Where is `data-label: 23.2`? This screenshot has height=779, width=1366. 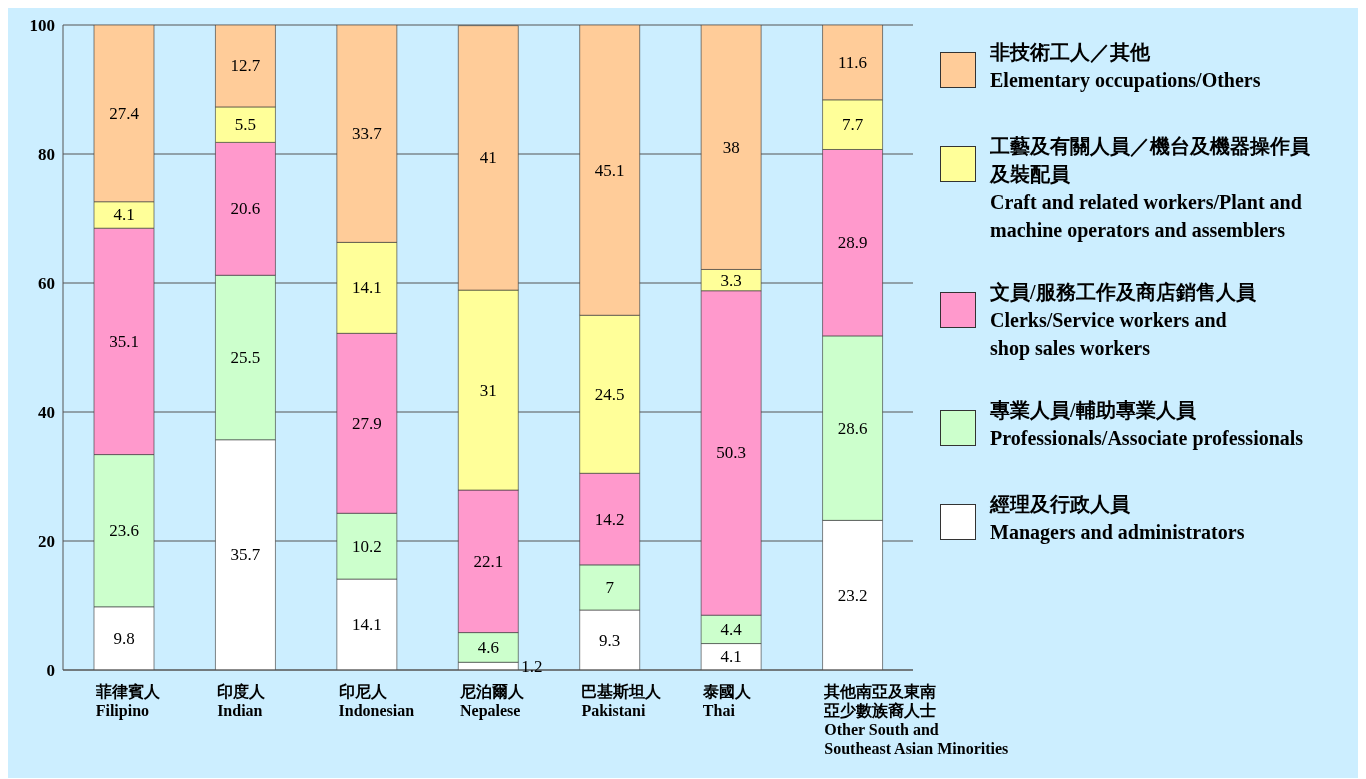 data-label: 23.2 is located at coordinates (852, 595).